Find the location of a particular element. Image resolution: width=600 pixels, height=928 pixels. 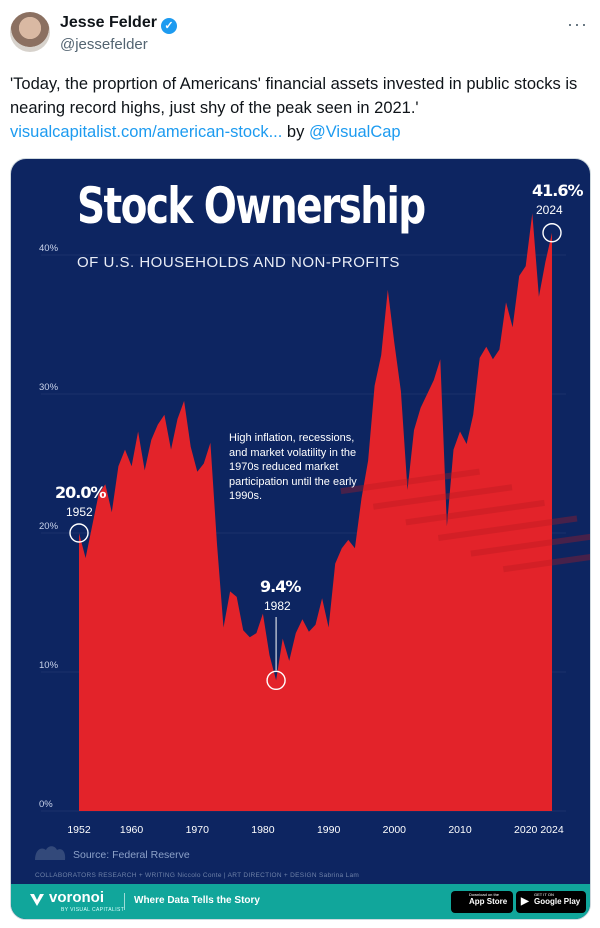

x-tick-label: 2020 is located at coordinates (526, 830).